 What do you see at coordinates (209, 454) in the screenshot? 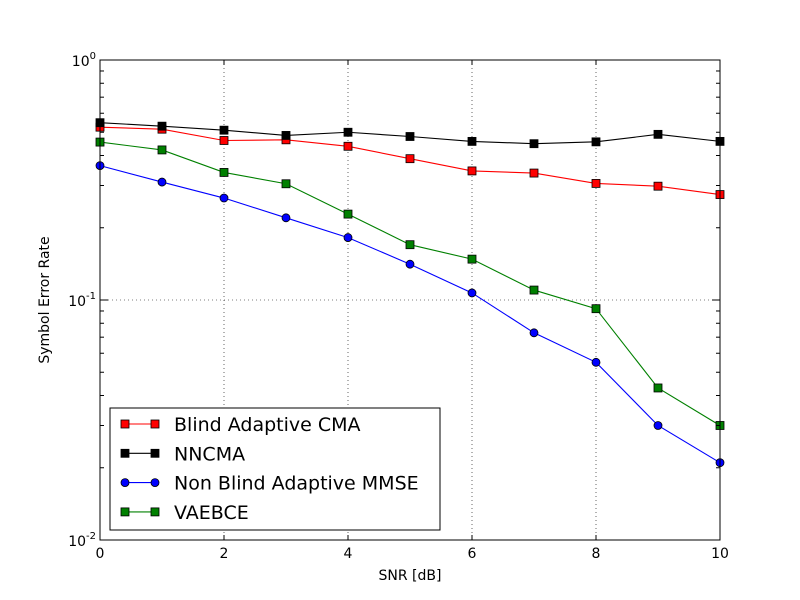
I see `legend-label-nncma: NNCMA` at bounding box center [209, 454].